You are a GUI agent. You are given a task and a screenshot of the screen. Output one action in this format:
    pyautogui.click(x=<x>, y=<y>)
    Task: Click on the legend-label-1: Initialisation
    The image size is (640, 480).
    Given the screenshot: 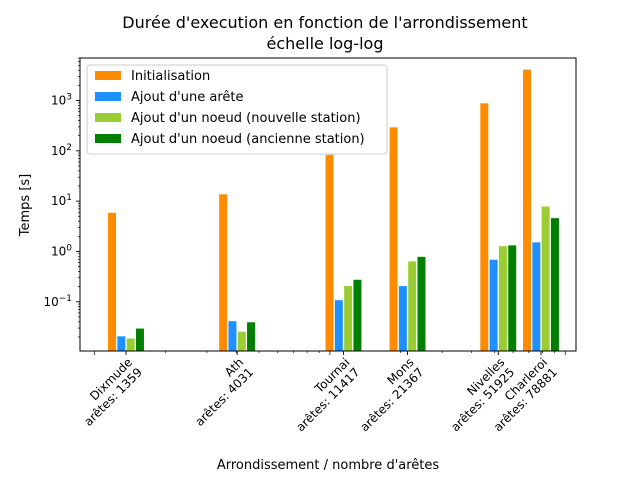 What is the action you would take?
    pyautogui.click(x=170, y=76)
    